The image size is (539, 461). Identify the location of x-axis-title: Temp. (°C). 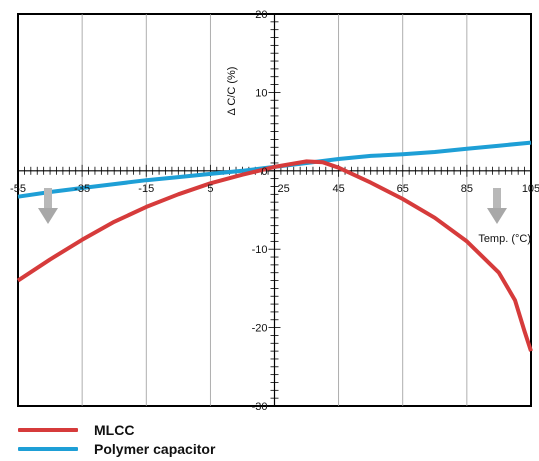
(504, 239).